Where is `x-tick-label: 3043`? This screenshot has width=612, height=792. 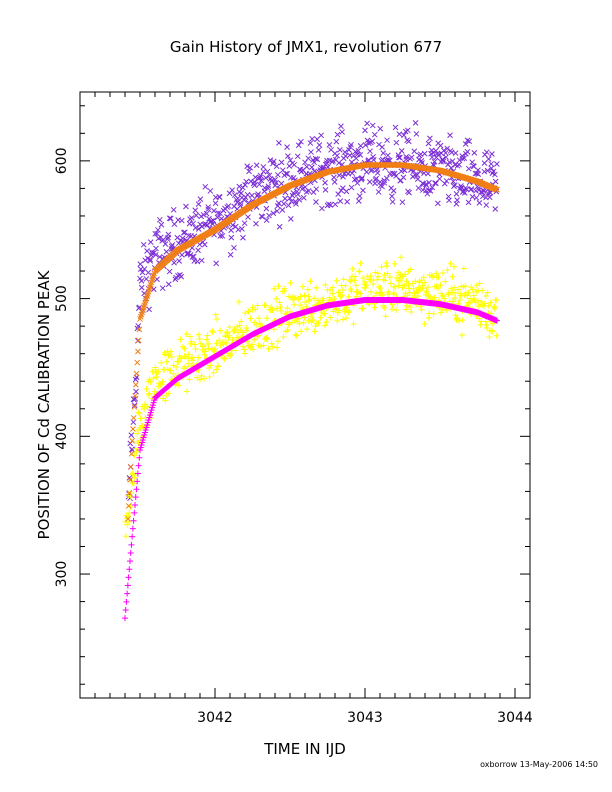
x-tick-label: 3043 is located at coordinates (365, 718).